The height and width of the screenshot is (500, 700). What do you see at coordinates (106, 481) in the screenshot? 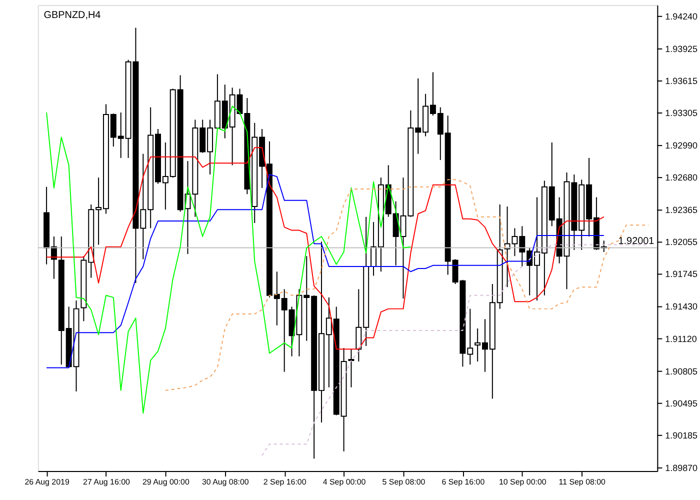
I see `x-tick-label: 27 Aug 16:00` at bounding box center [106, 481].